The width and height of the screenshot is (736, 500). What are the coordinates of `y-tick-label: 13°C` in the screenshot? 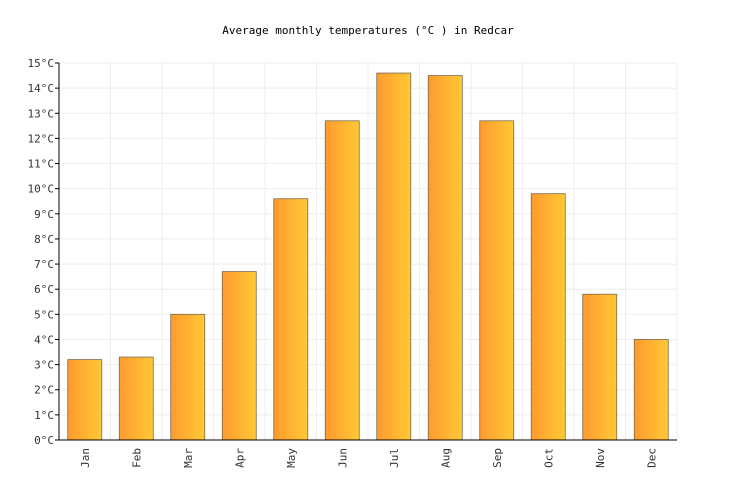 It's located at (41, 113).